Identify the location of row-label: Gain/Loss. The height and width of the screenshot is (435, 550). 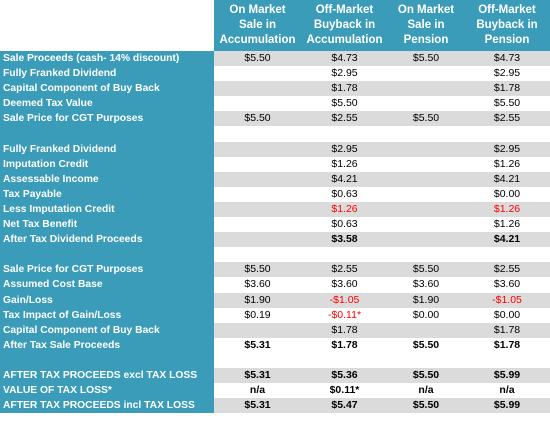
(107, 300).